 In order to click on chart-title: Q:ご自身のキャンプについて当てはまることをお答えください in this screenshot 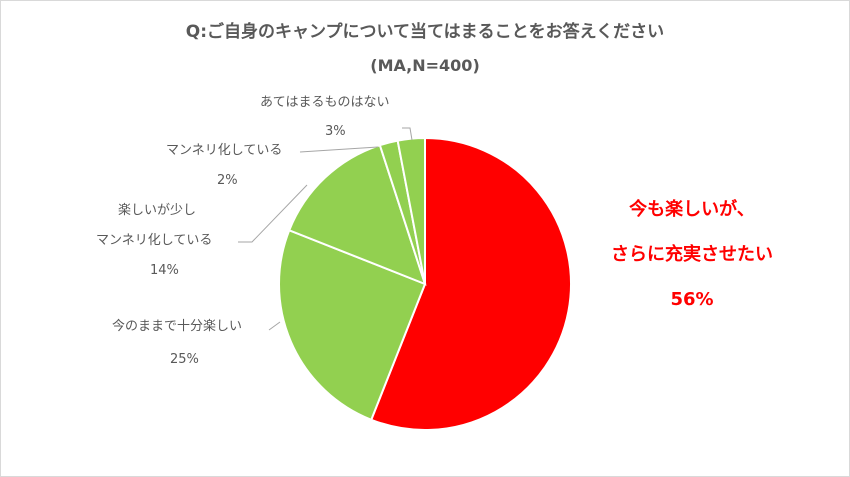, I will do `click(425, 32)`.